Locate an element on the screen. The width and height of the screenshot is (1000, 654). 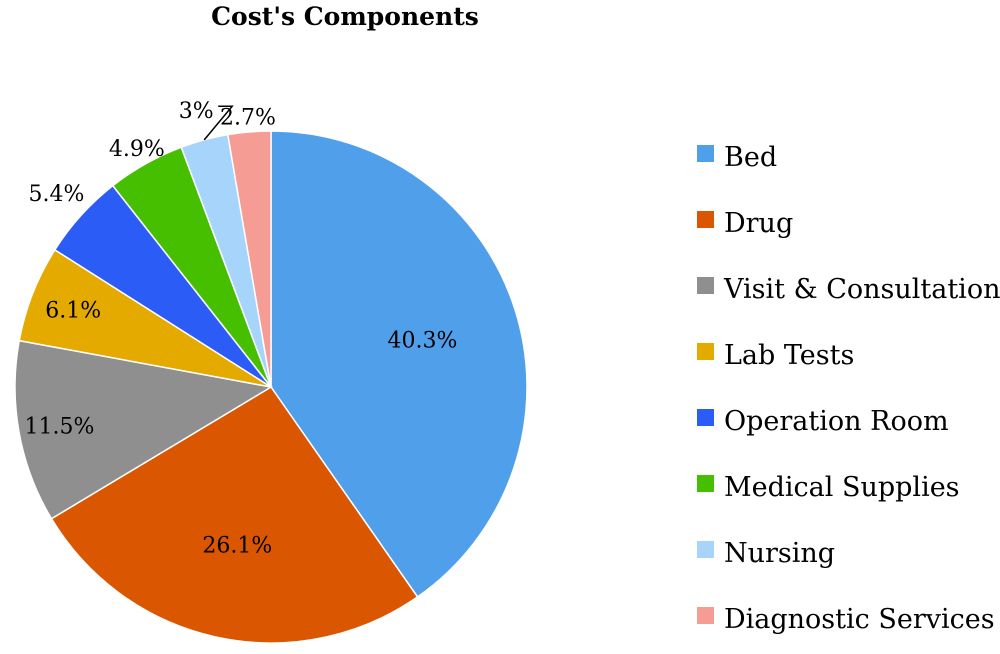
legend-label-nursing: Nursing is located at coordinates (779, 553).